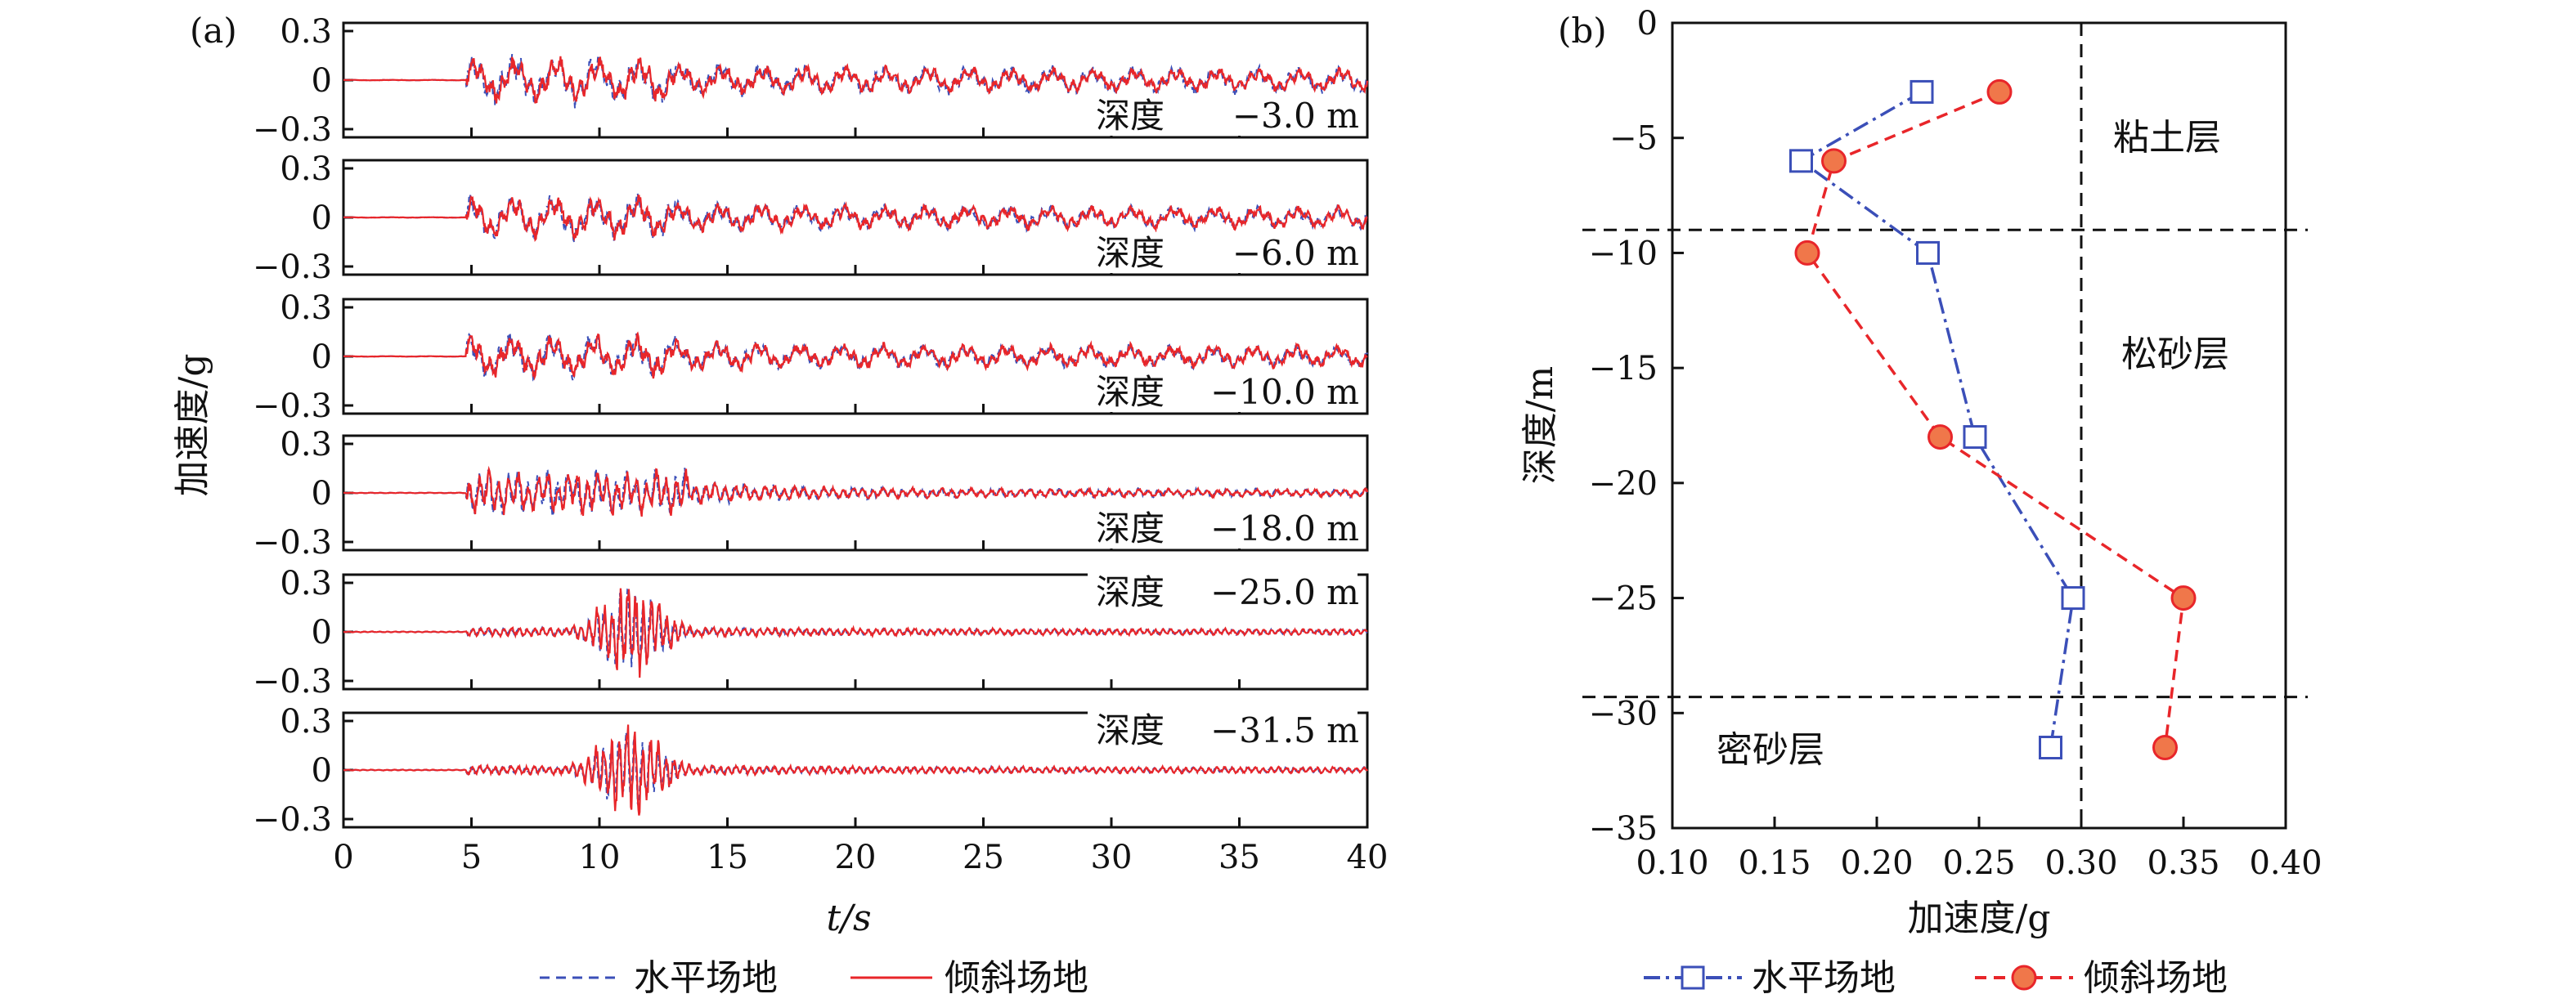 Image resolution: width=2576 pixels, height=1003 pixels. What do you see at coordinates (1876, 863) in the screenshot?
I see `x-tick-label: 0.20` at bounding box center [1876, 863].